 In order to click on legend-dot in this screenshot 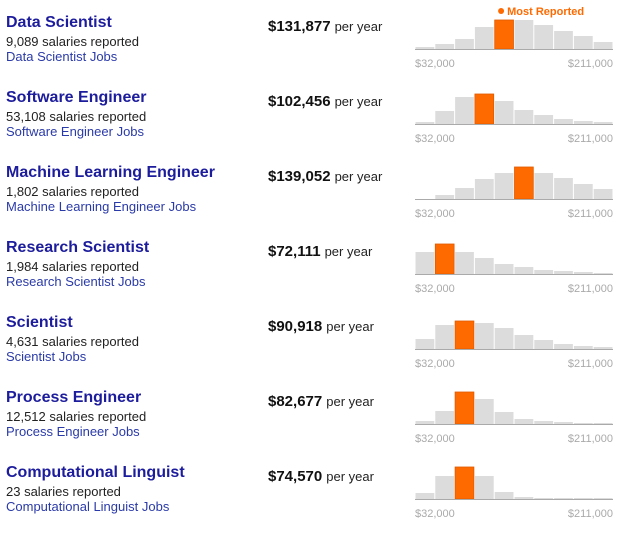, I will do `click(501, 11)`.